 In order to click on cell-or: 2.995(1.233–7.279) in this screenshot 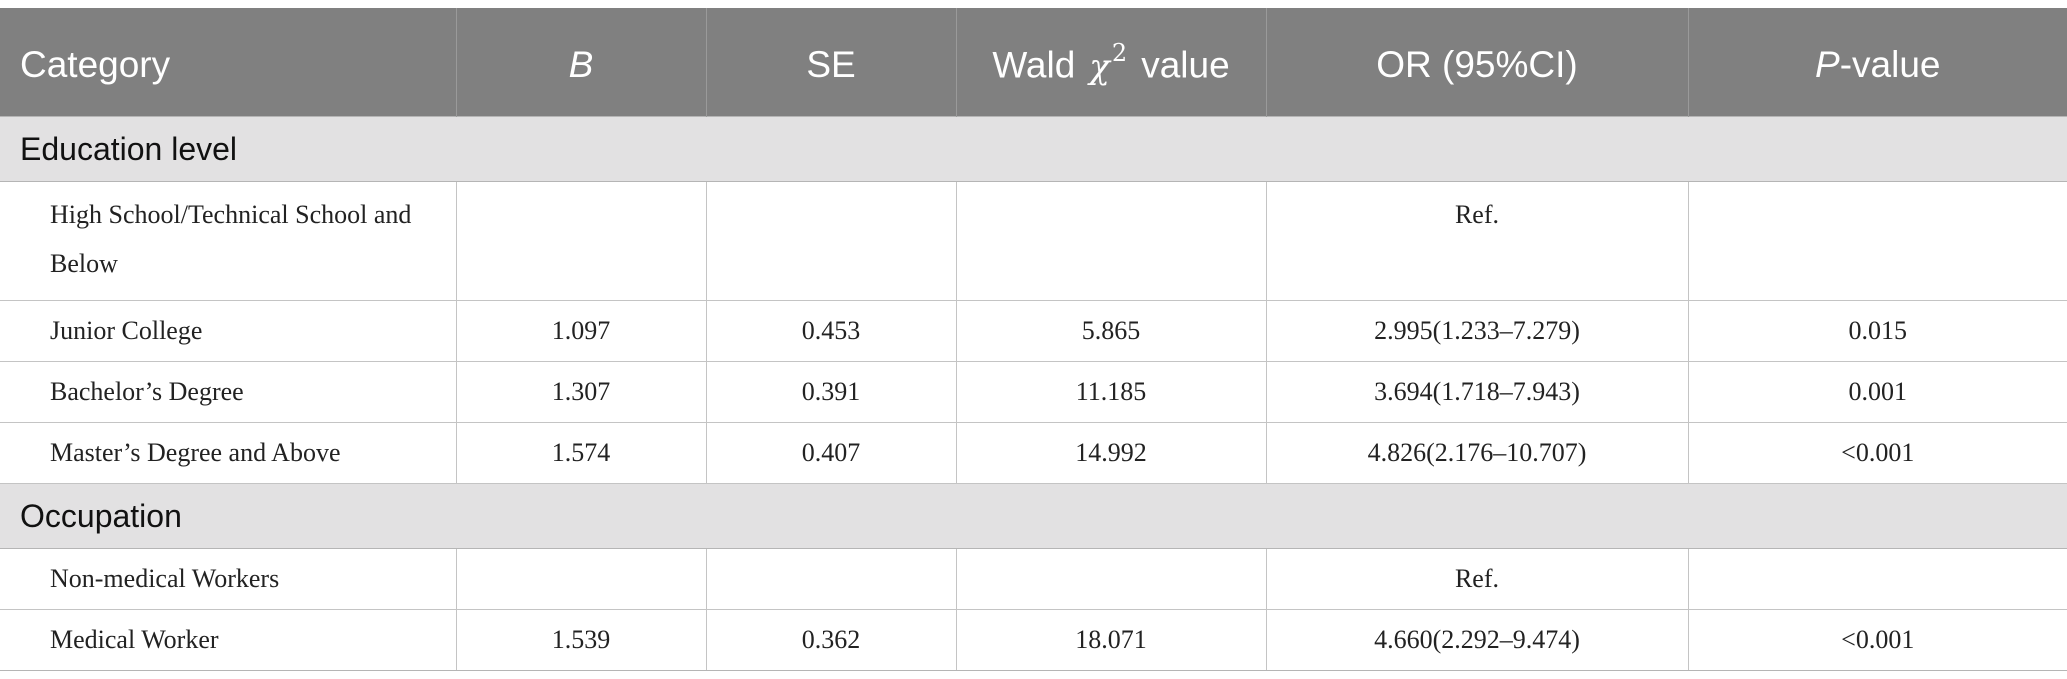, I will do `click(1477, 331)`.